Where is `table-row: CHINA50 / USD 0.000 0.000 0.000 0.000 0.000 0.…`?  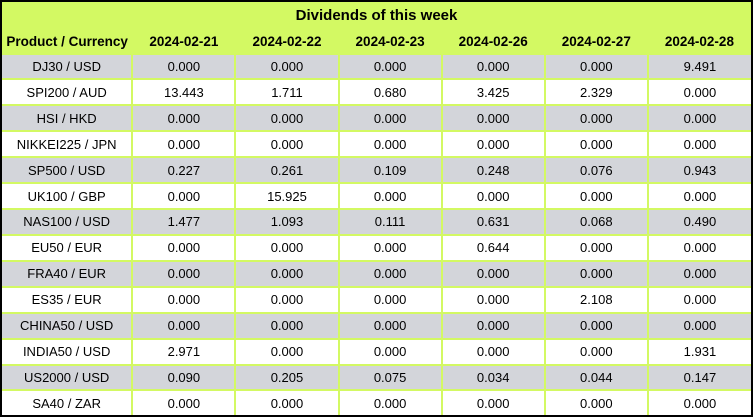 table-row: CHINA50 / USD 0.000 0.000 0.000 0.000 0.000 0.… is located at coordinates (376, 325).